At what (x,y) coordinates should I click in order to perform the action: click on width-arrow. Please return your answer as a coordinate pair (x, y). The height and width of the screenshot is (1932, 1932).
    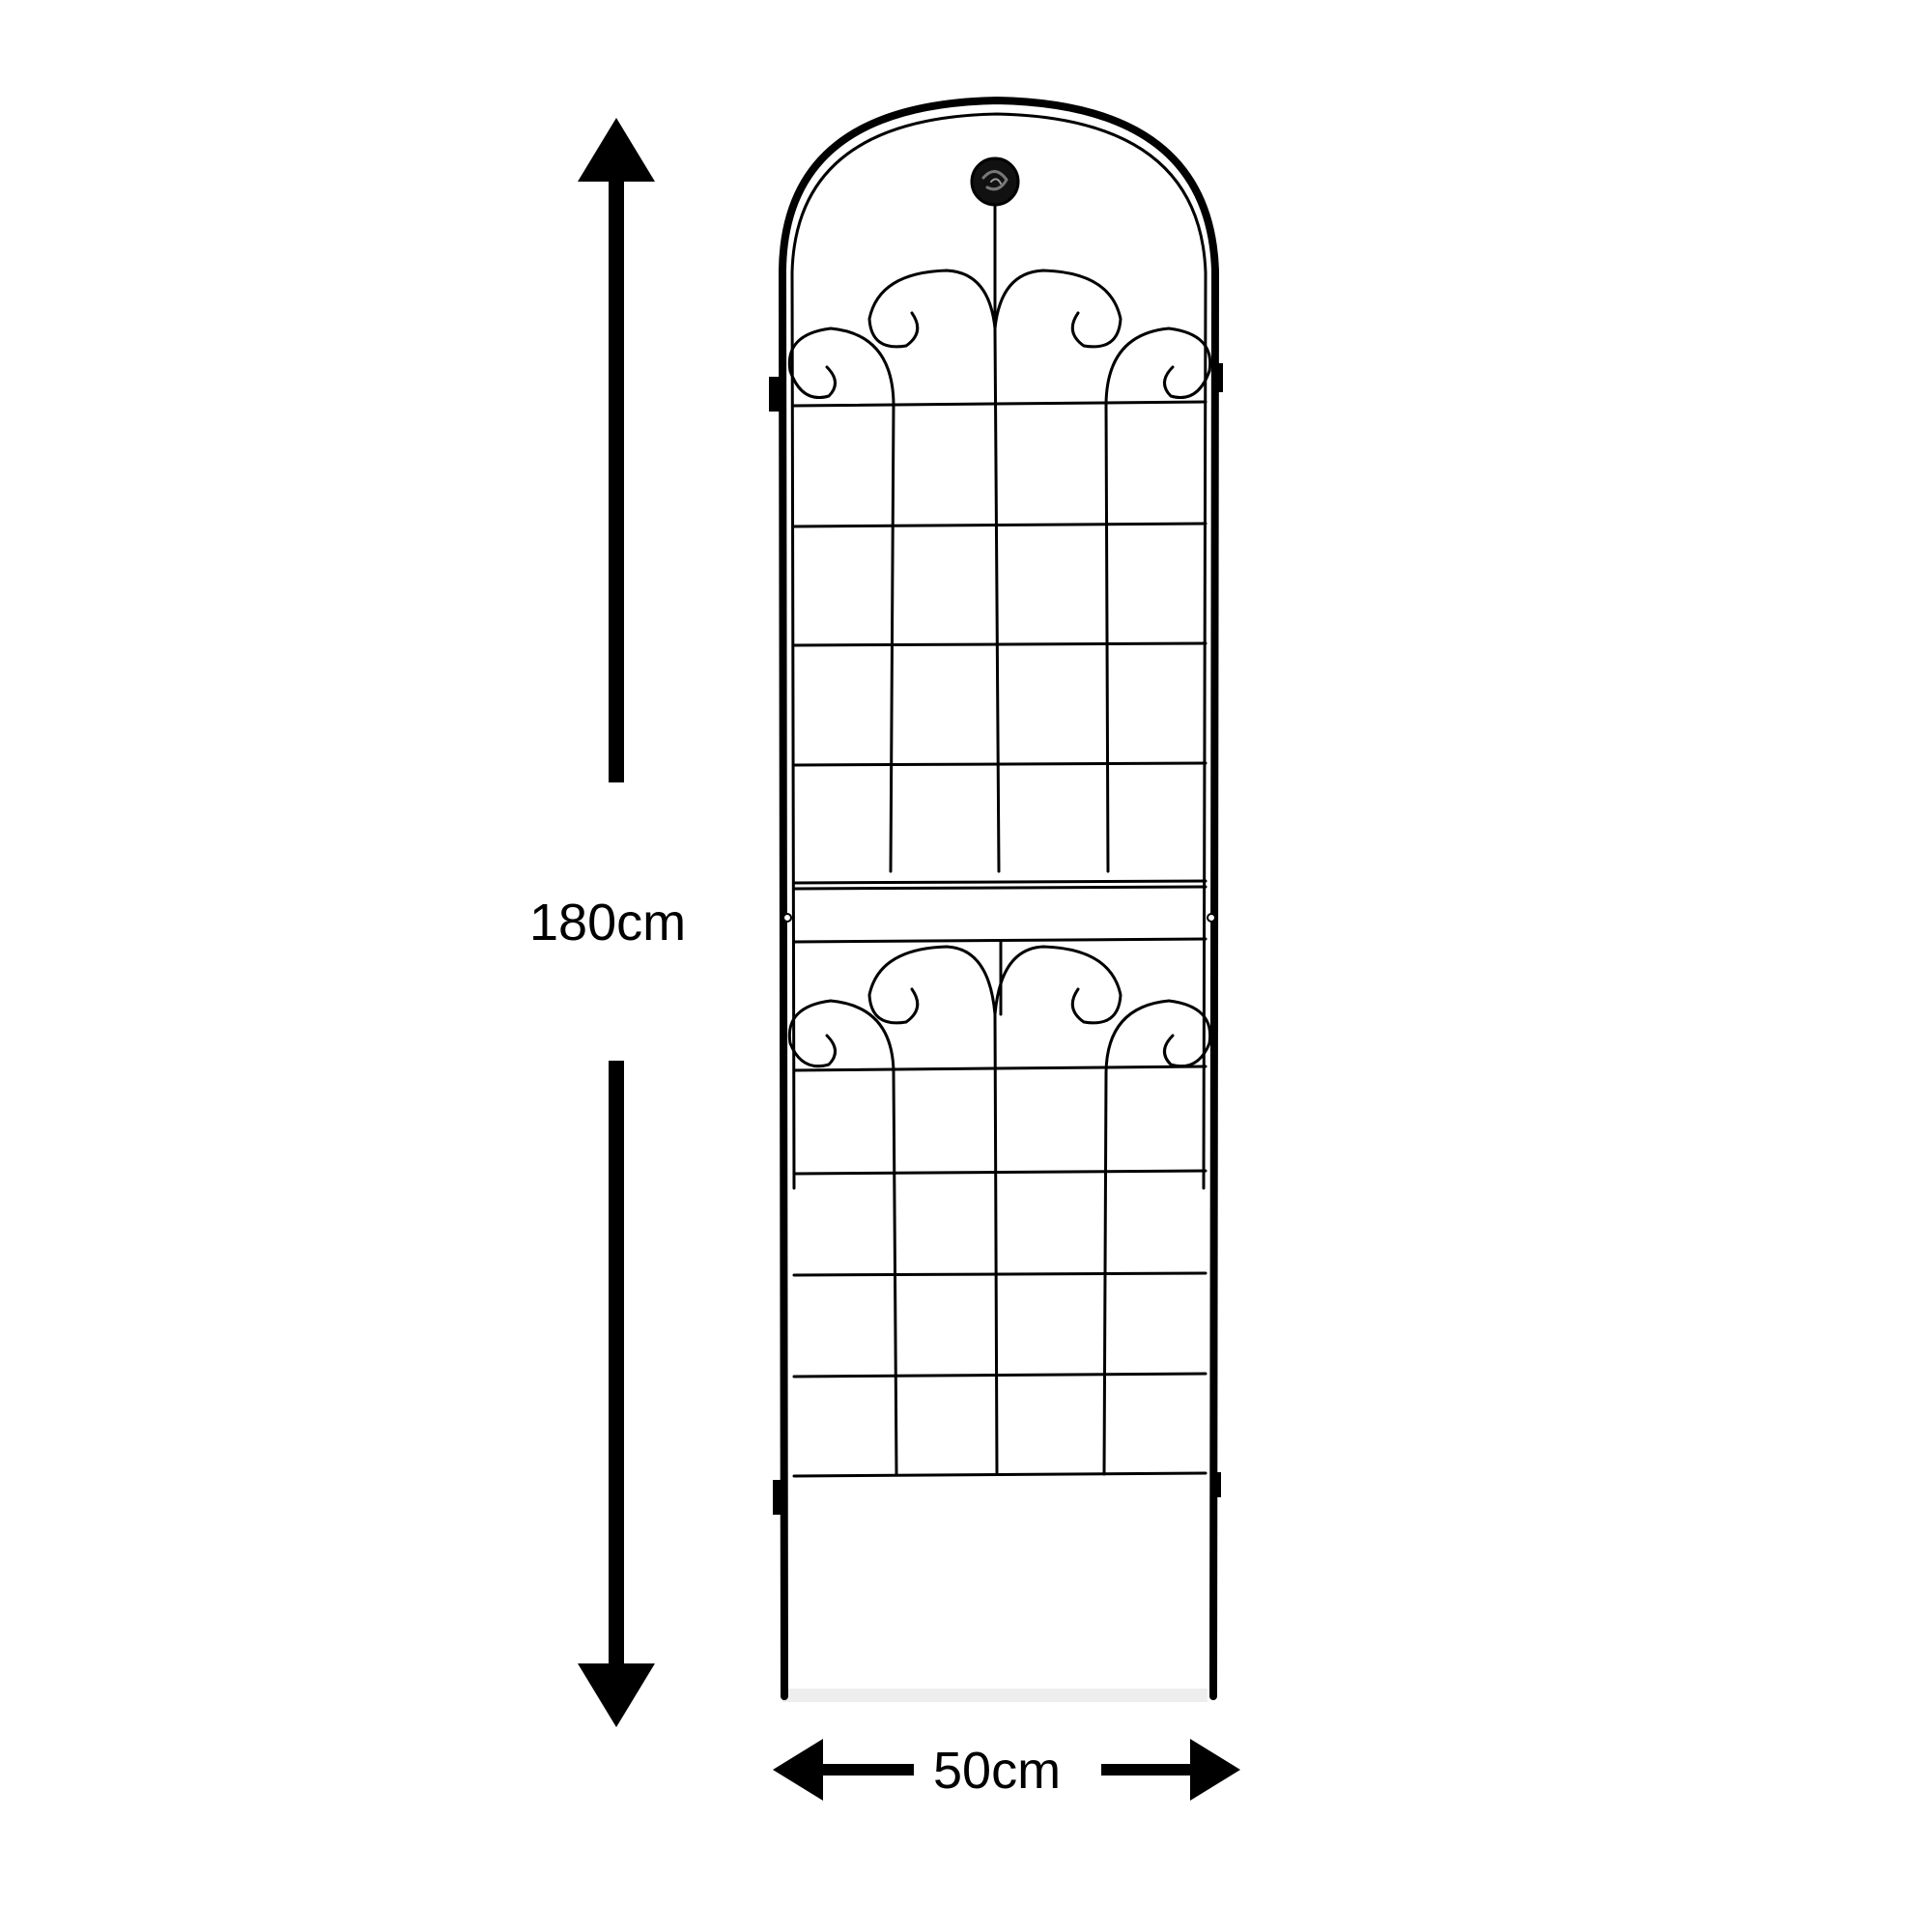
    Looking at the image, I should click on (1006, 1770).